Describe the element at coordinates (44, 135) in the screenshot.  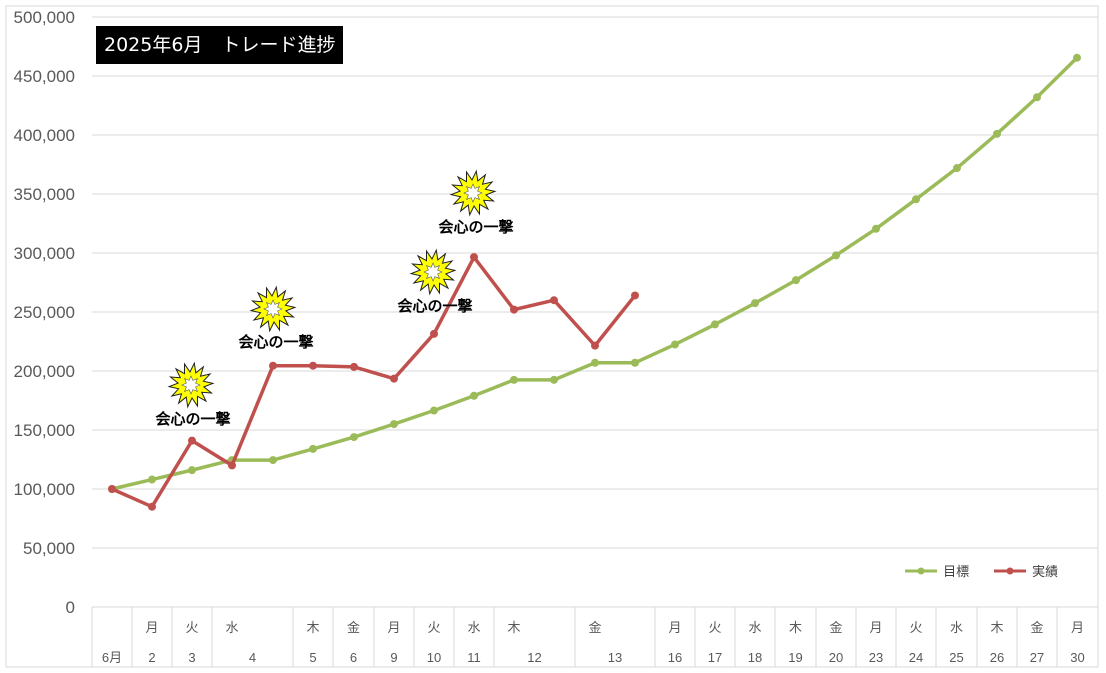
I see `y-tick-label: 400,000` at that location.